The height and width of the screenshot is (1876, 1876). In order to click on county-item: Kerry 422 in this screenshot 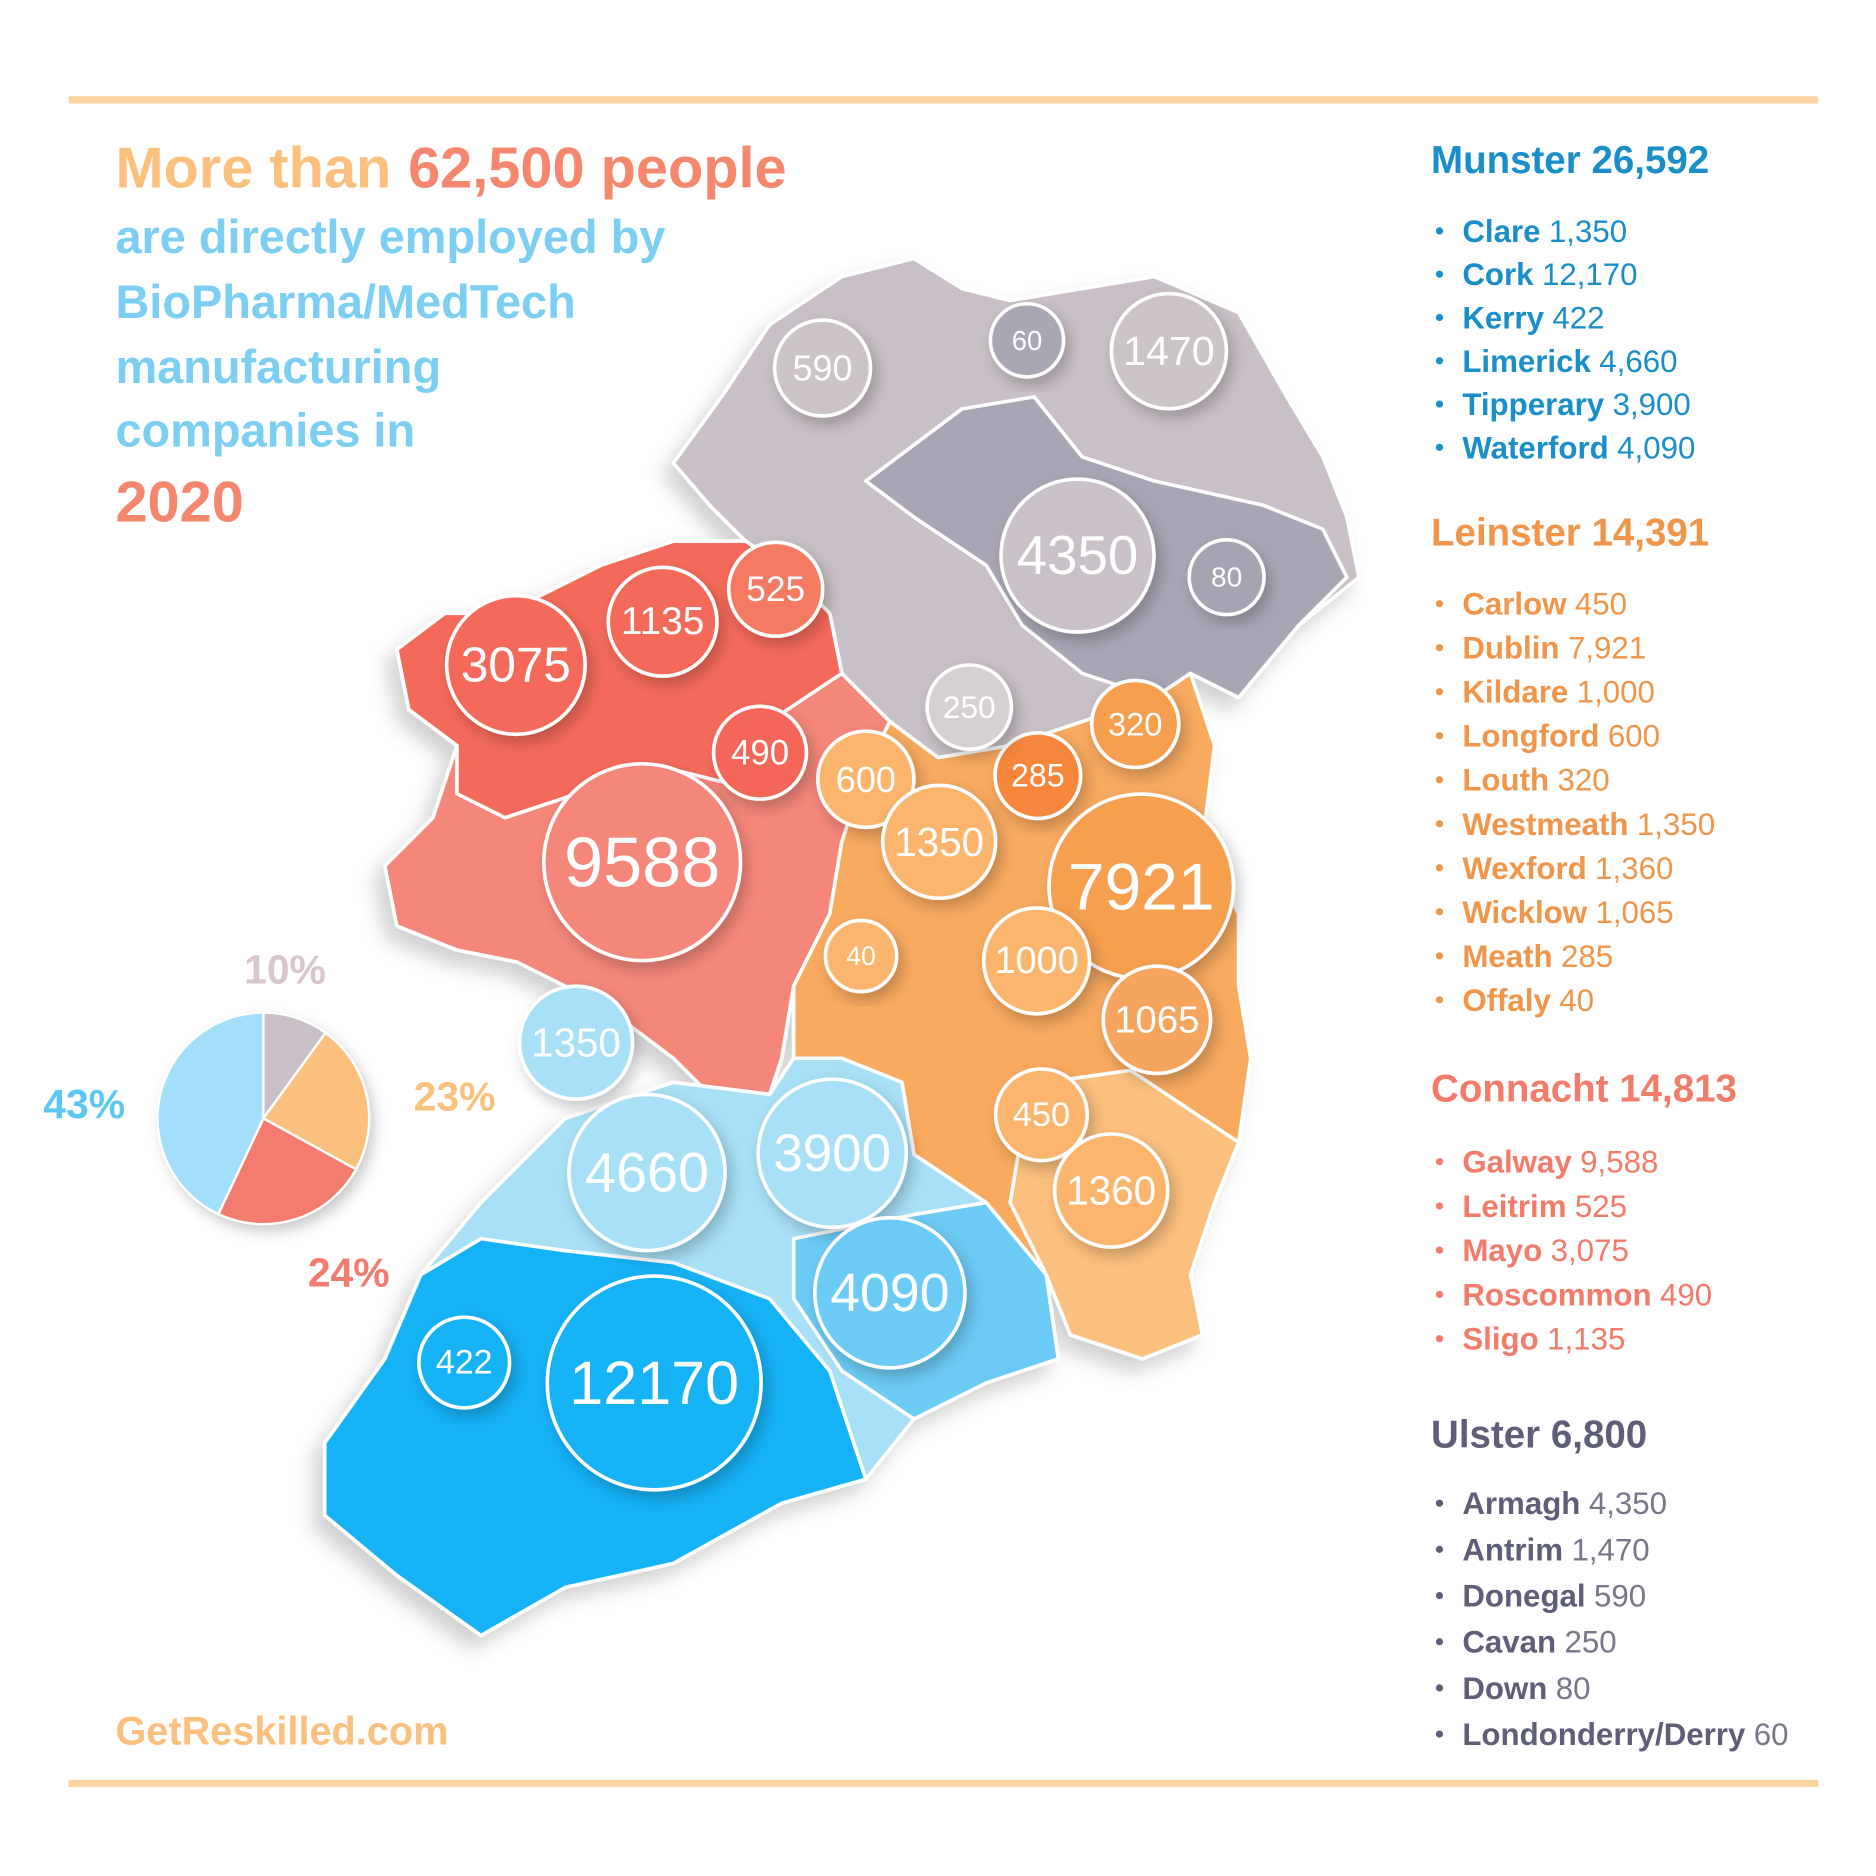, I will do `click(1533, 317)`.